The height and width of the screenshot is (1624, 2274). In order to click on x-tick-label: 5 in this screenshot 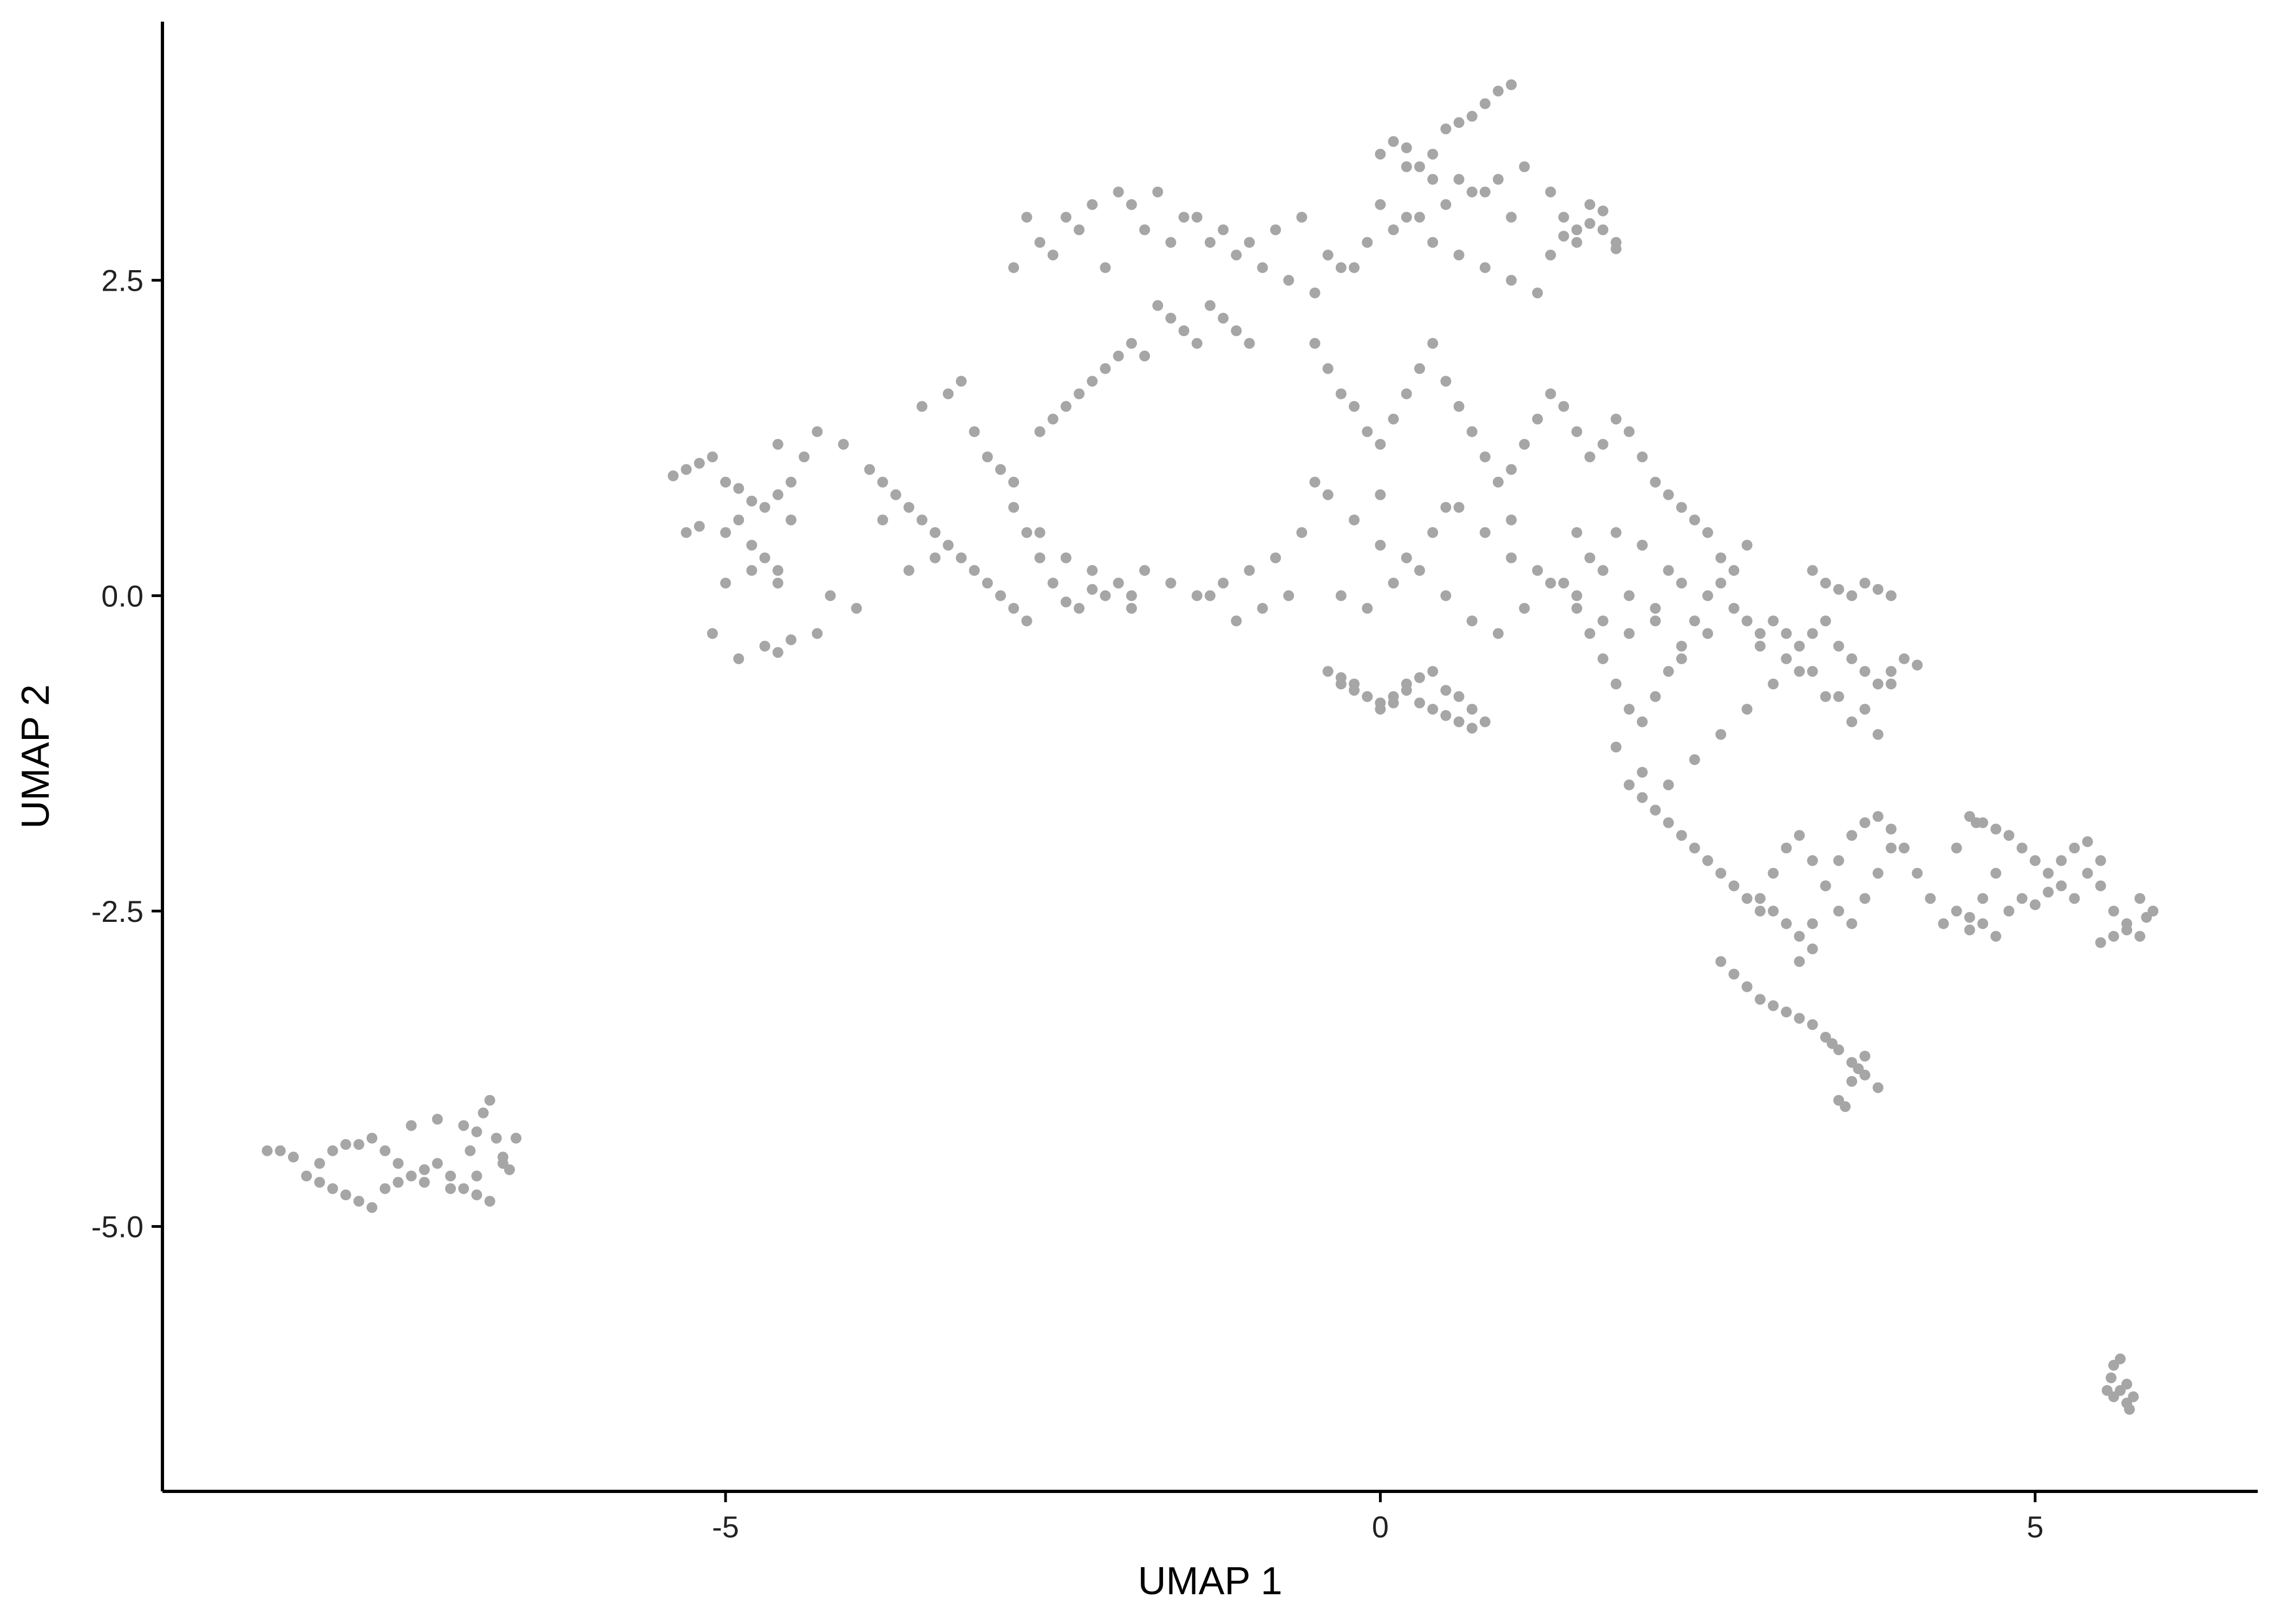, I will do `click(2035, 1527)`.